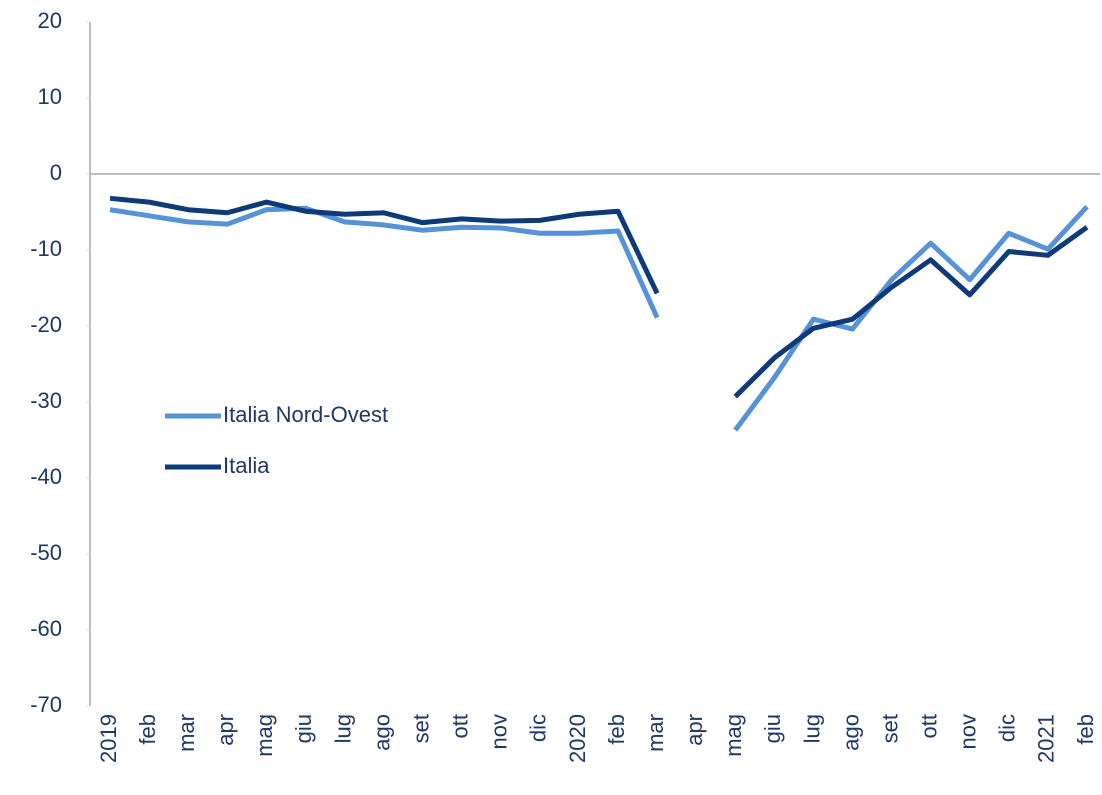  I want to click on y-tick-label: 0, so click(56, 172).